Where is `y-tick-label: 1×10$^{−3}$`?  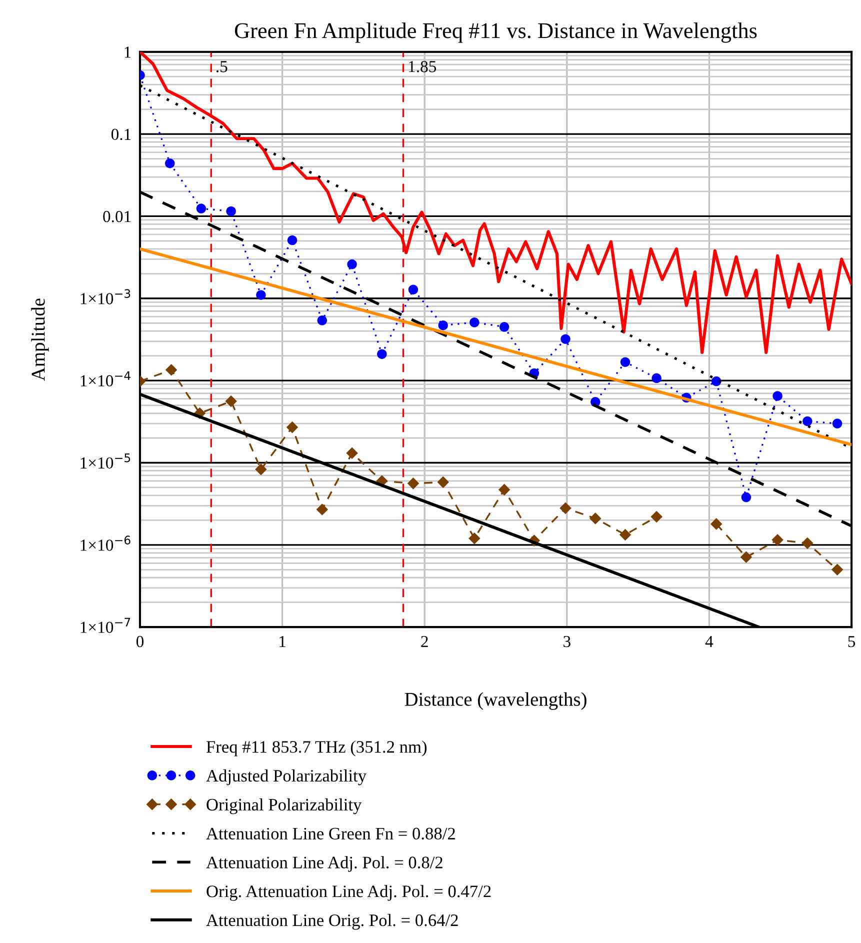
y-tick-label: 1×10$^{−3}$ is located at coordinates (105, 296).